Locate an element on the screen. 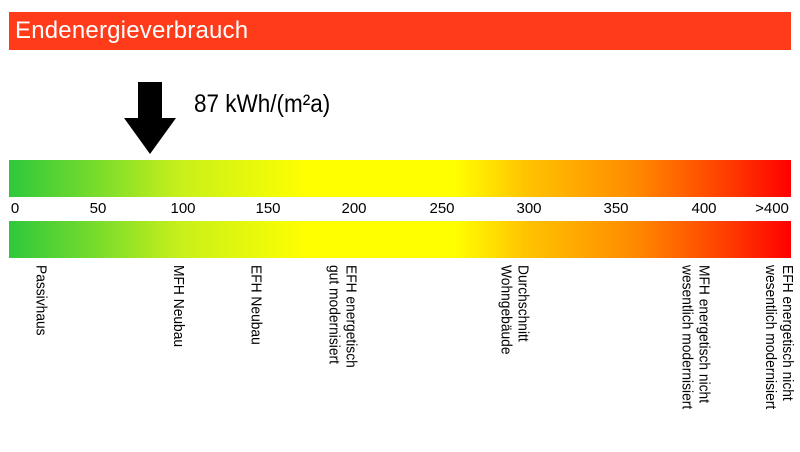 This screenshot has height=452, width=800. tick-label: 100 is located at coordinates (183, 208).